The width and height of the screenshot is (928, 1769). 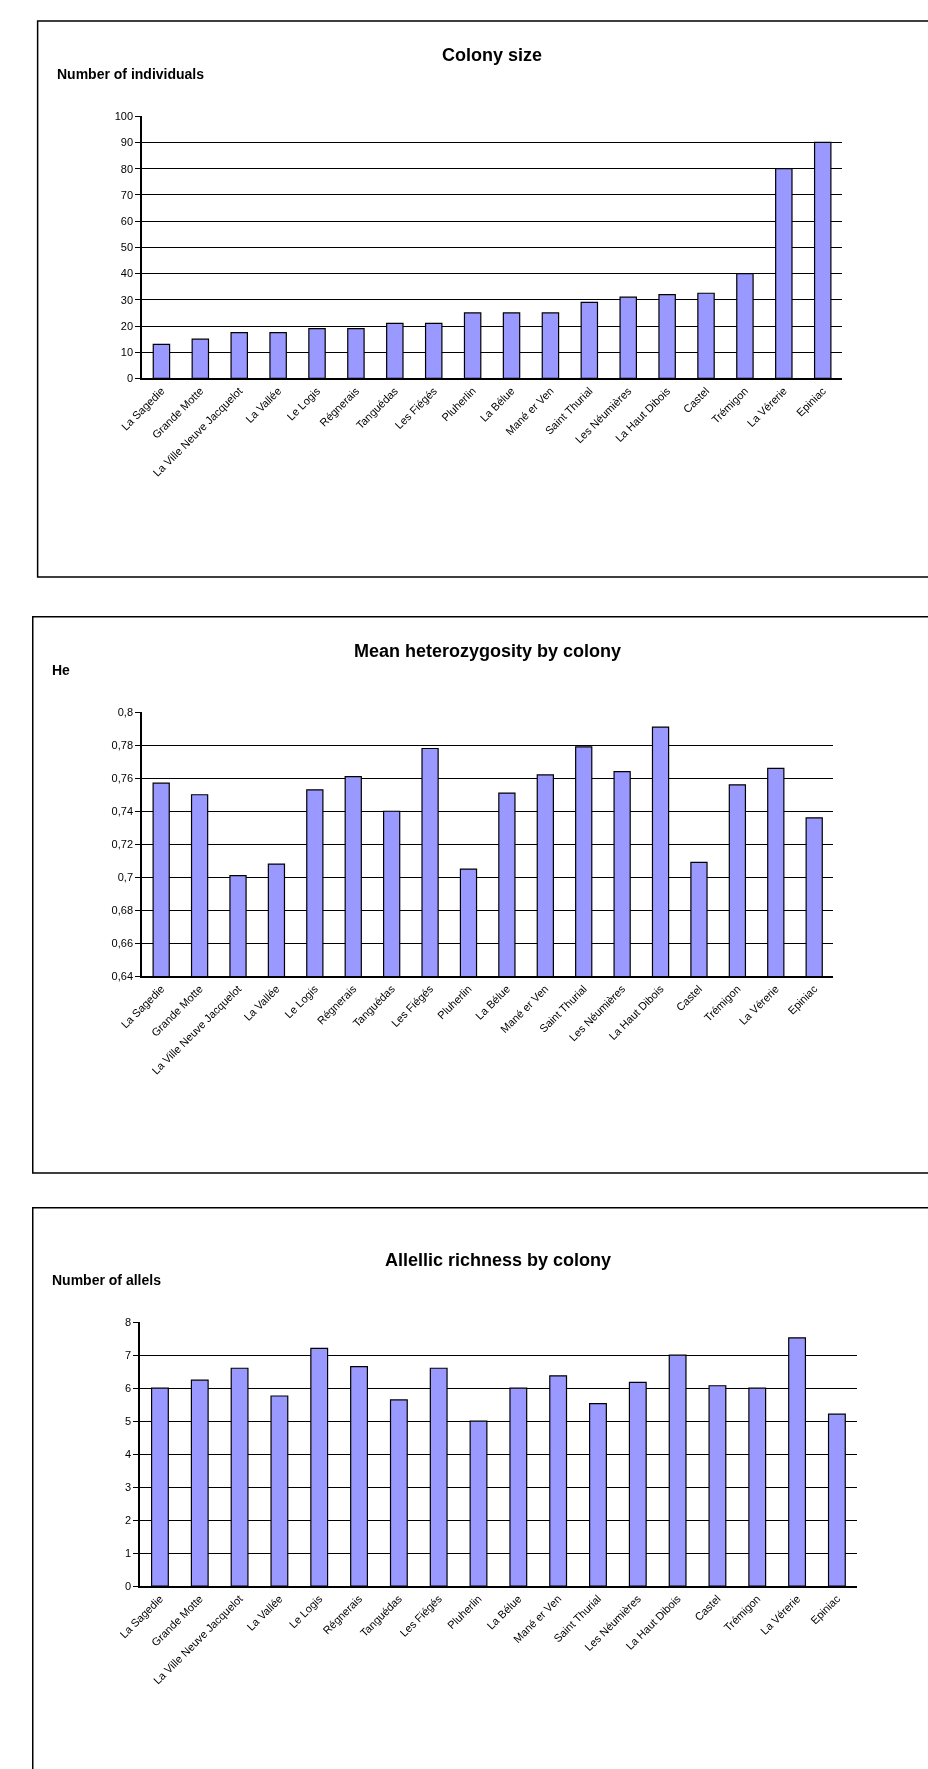 I want to click on y-tick-label: 0,72, so click(x=122, y=844).